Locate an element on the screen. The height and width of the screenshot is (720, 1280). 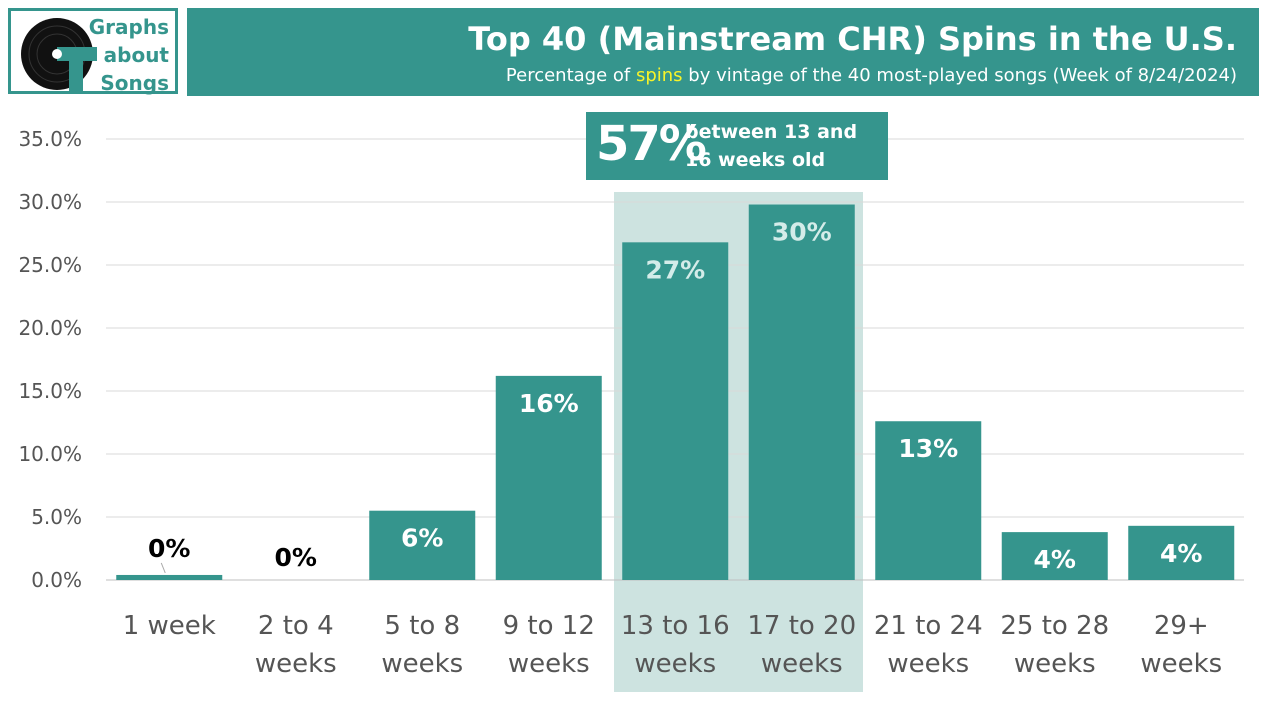
y-tick-label: 30.0% is located at coordinates (50, 202).